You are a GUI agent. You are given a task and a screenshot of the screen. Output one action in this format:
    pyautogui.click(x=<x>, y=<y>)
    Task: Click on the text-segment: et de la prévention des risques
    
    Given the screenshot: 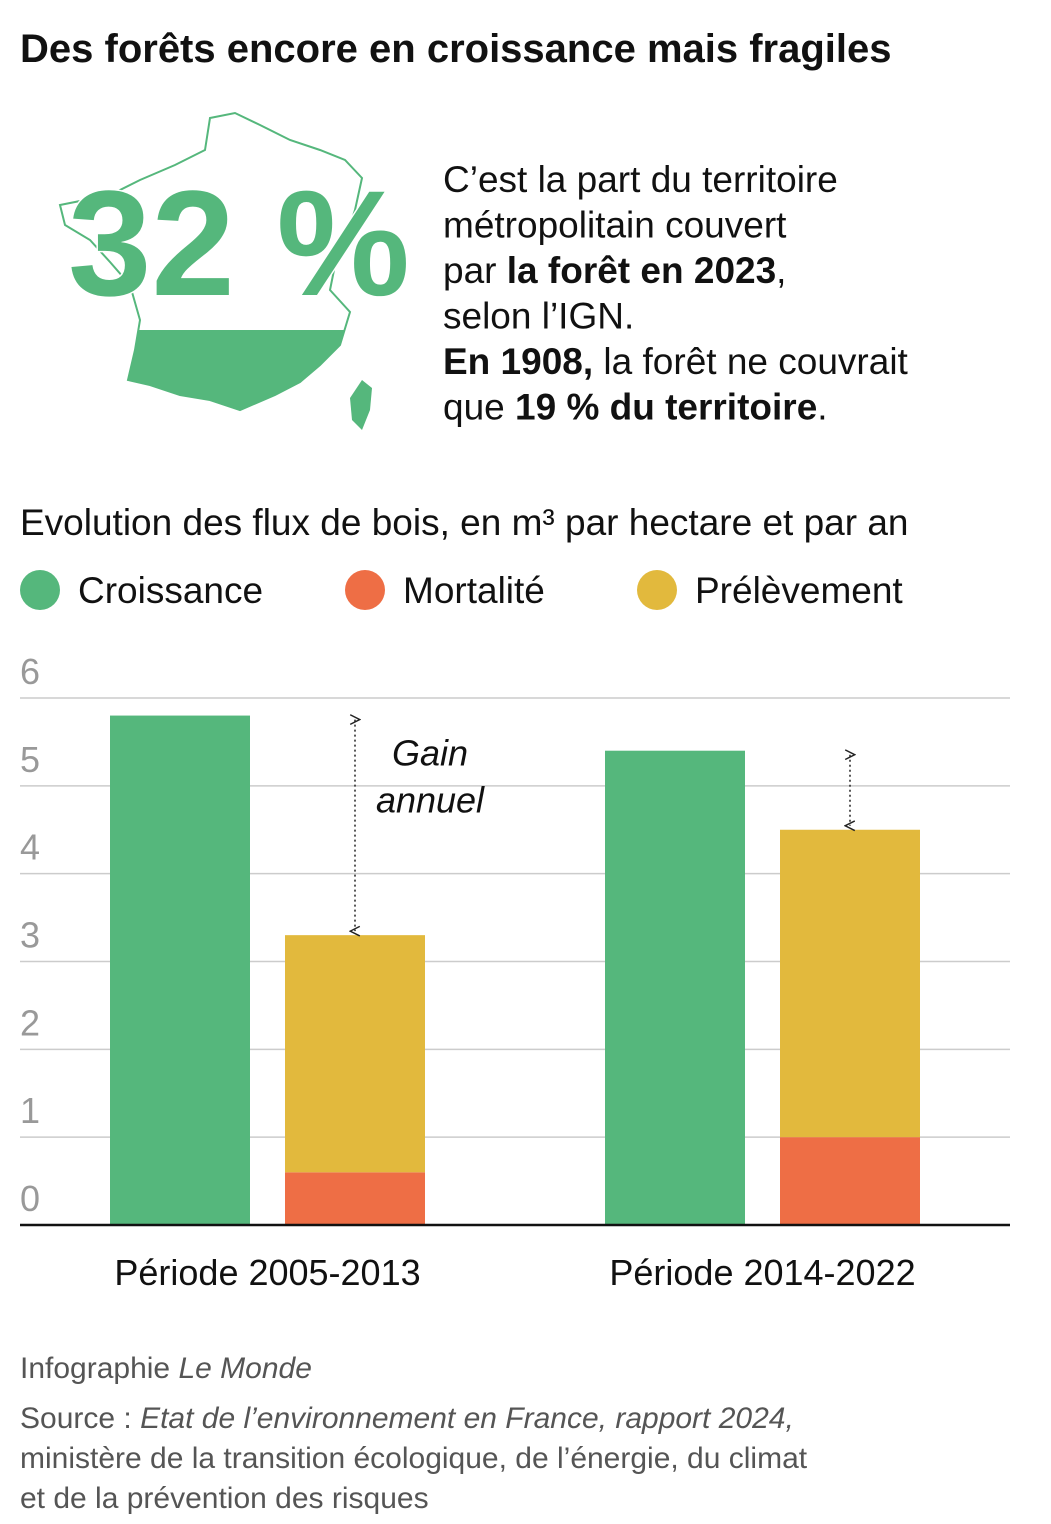 What is the action you would take?
    pyautogui.click(x=224, y=1498)
    